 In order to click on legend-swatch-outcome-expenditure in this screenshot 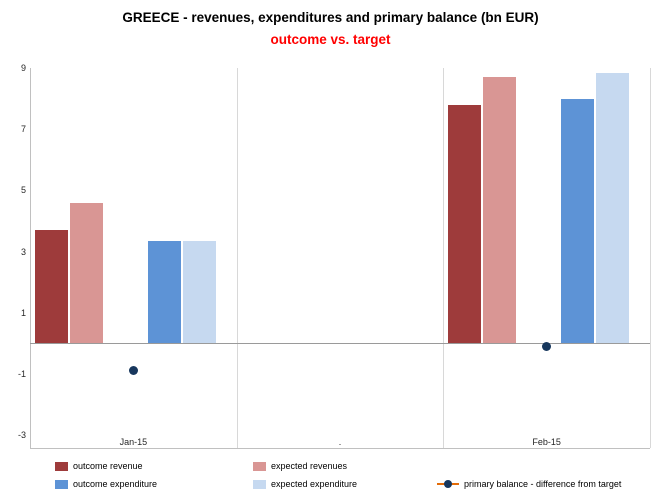, I will do `click(61, 484)`.